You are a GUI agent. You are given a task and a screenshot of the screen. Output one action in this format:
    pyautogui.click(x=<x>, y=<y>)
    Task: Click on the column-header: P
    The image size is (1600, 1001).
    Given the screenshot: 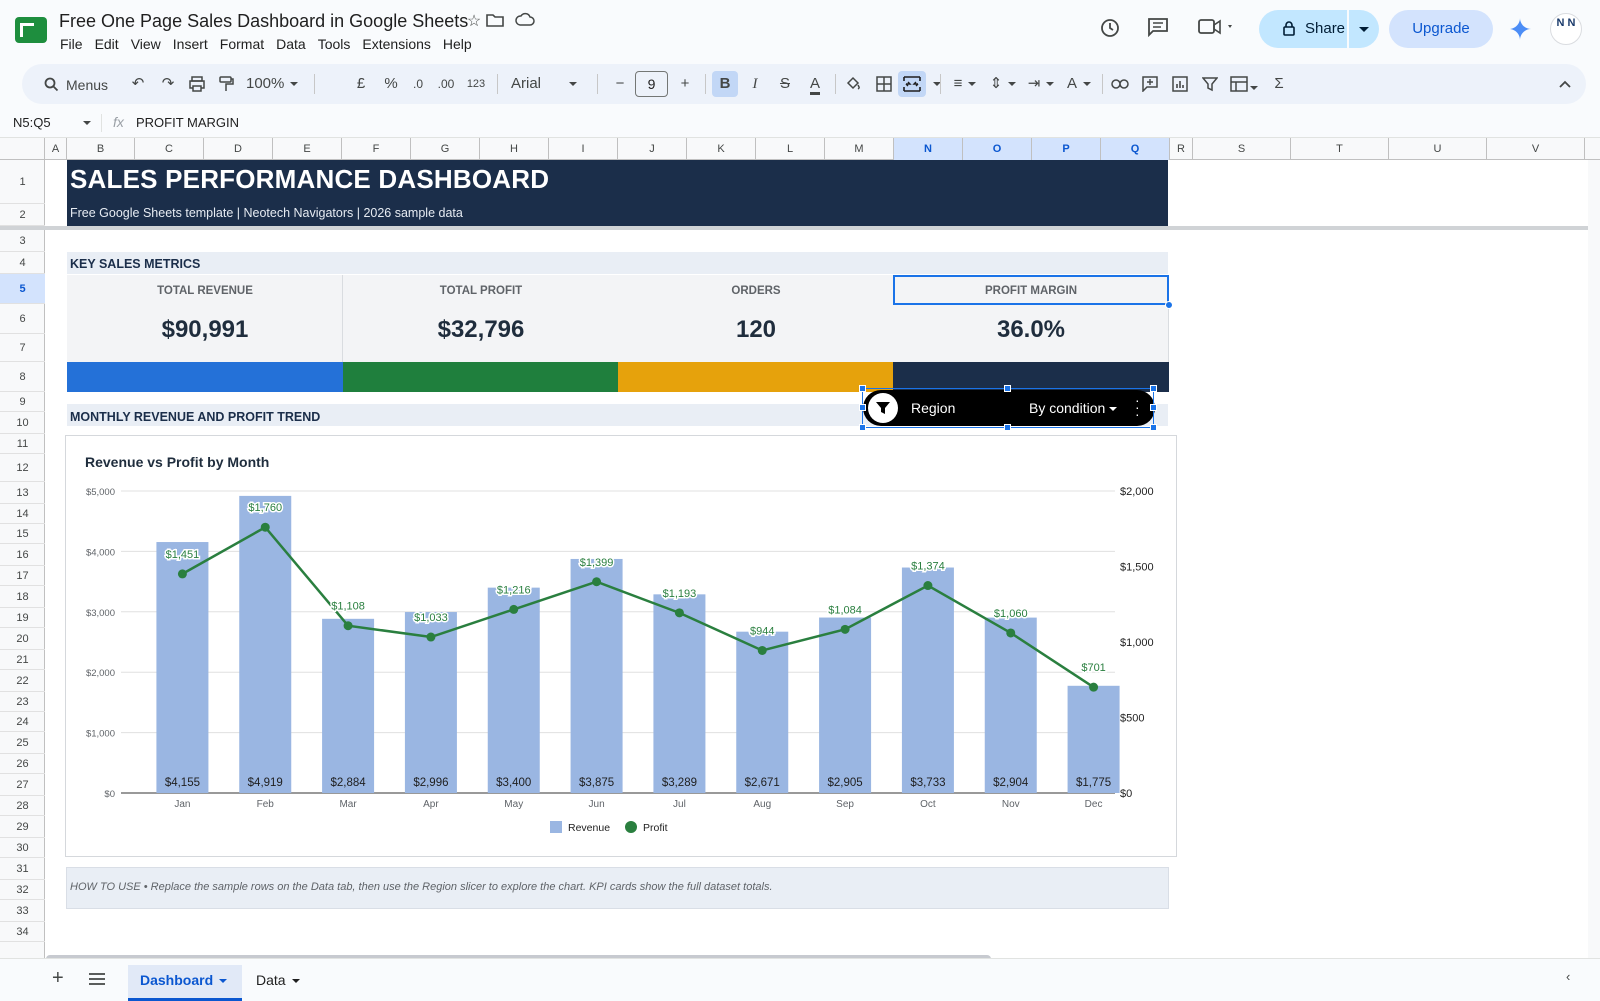 What is the action you would take?
    pyautogui.click(x=1066, y=149)
    